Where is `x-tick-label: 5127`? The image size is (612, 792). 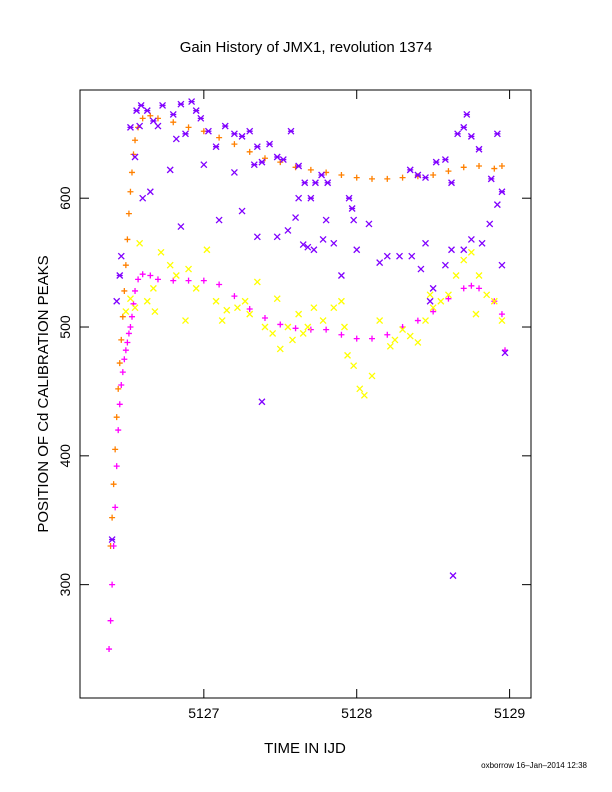 x-tick-label: 5127 is located at coordinates (203, 713).